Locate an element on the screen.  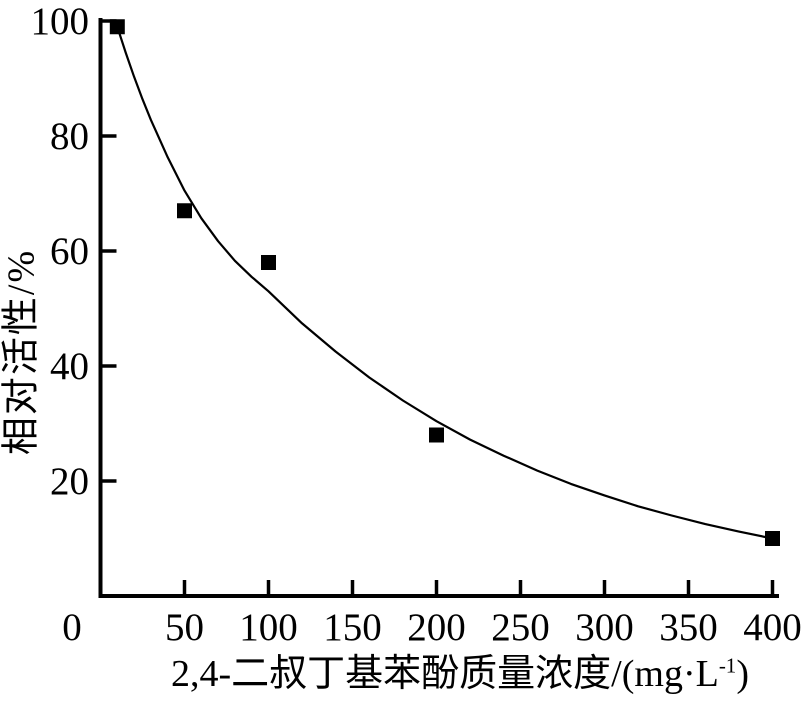
x-tick-label: 100 is located at coordinates (268, 627).